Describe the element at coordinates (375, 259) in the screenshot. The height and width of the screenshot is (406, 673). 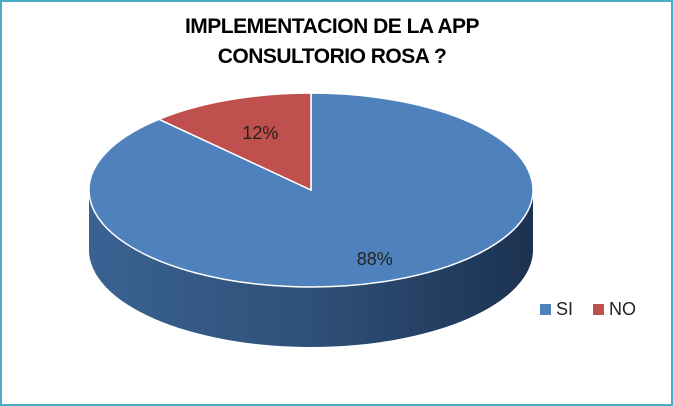
I see `data-label: 88%` at that location.